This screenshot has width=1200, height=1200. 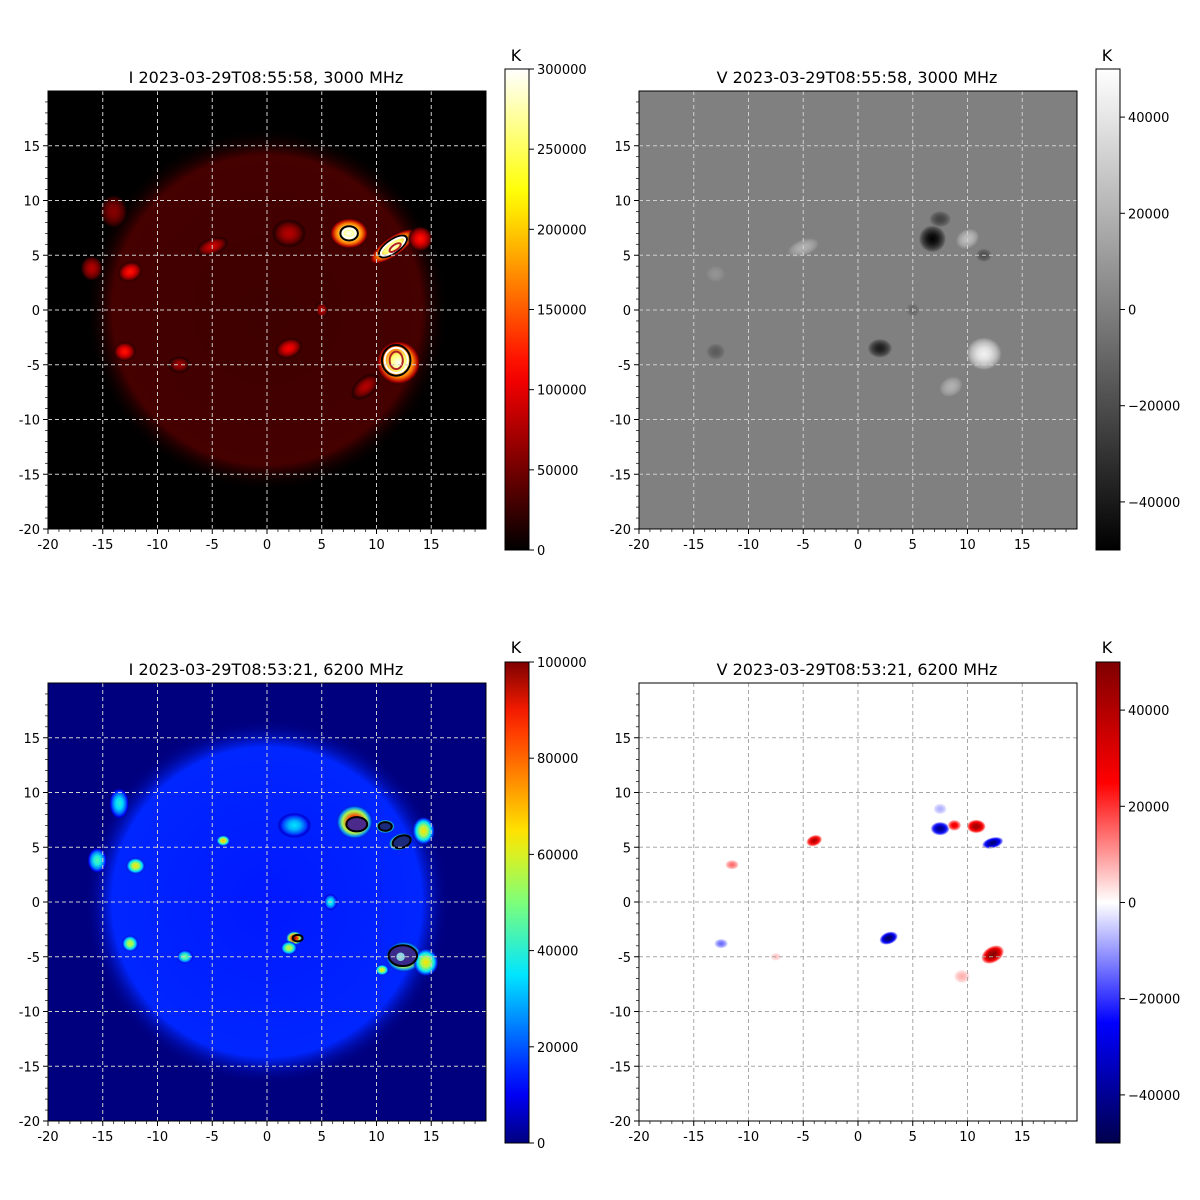 What do you see at coordinates (266, 669) in the screenshot?
I see `panel-title-i-6200: I 2023-03-29T08:53:21, 6200 MHz` at bounding box center [266, 669].